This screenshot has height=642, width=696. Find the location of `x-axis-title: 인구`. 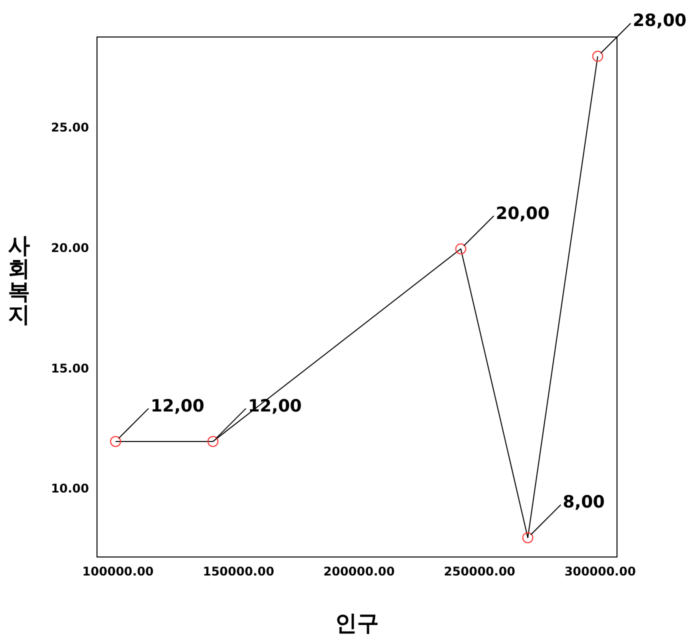

x-axis-title: 인구 is located at coordinates (357, 624).